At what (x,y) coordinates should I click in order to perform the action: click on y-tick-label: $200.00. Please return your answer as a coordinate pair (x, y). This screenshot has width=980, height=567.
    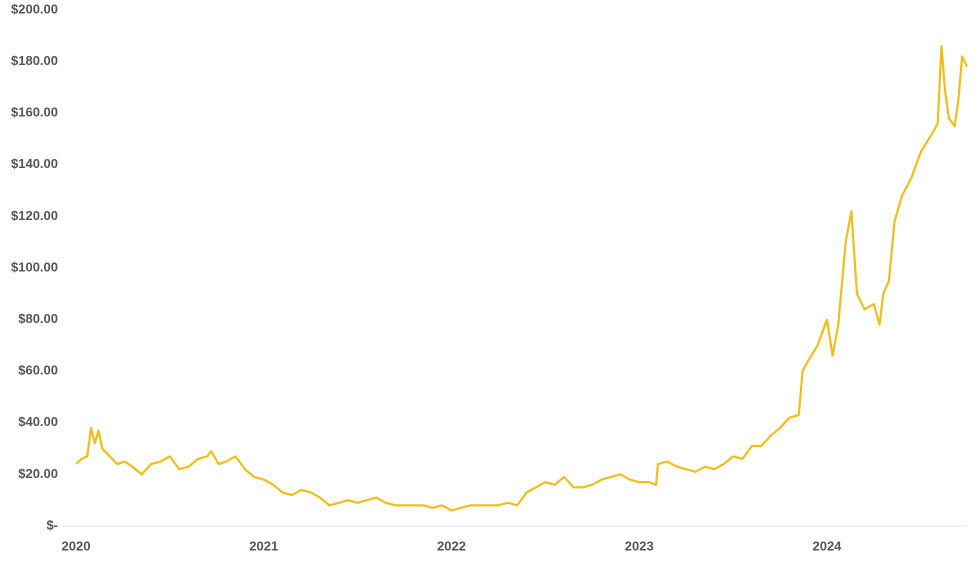
    Looking at the image, I should click on (34, 8).